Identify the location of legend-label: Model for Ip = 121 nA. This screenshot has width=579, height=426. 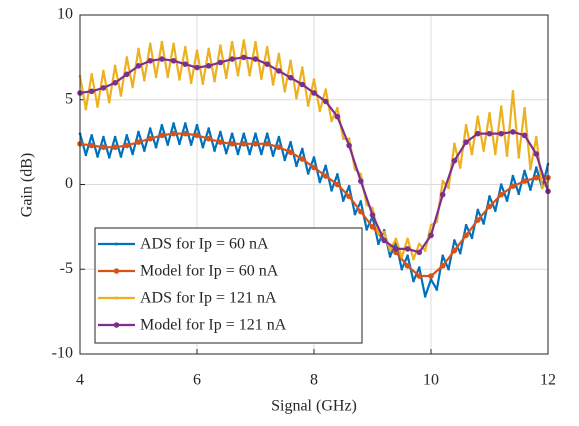
(213, 325).